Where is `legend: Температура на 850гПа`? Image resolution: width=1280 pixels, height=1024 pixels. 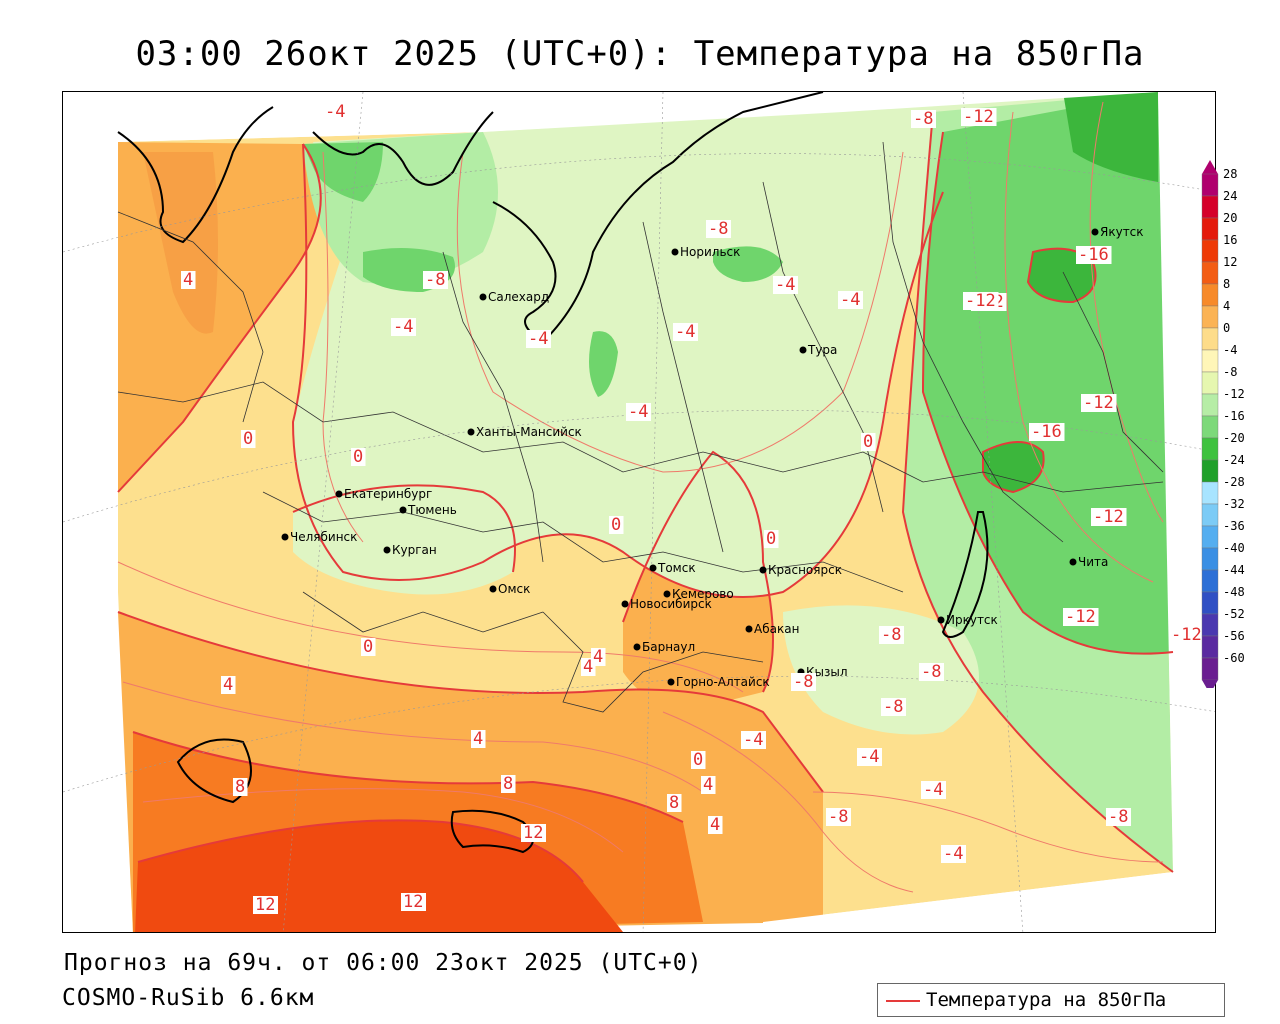 legend: Температура на 850гПа is located at coordinates (1051, 1000).